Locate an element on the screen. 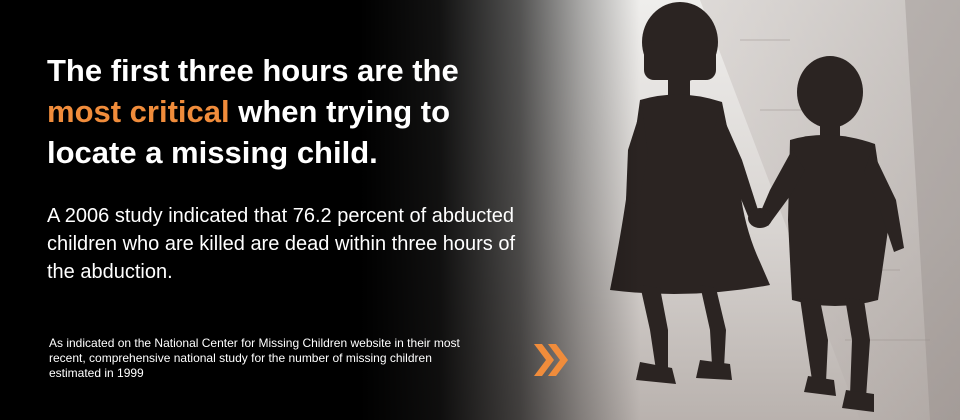 This screenshot has height=420, width=960. double-chevron-right-icon is located at coordinates (551, 360).